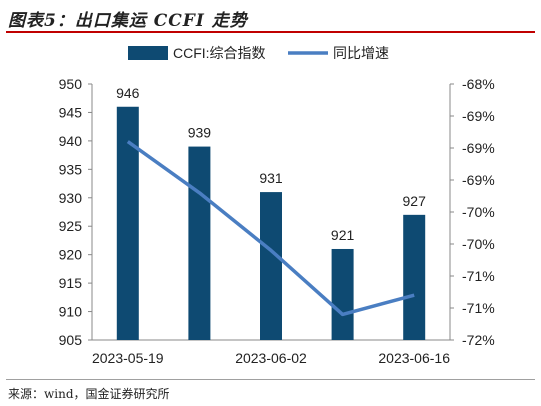 This screenshot has height=406, width=541. Describe the element at coordinates (343, 235) in the screenshot. I see `bar-data-label: 921` at that location.